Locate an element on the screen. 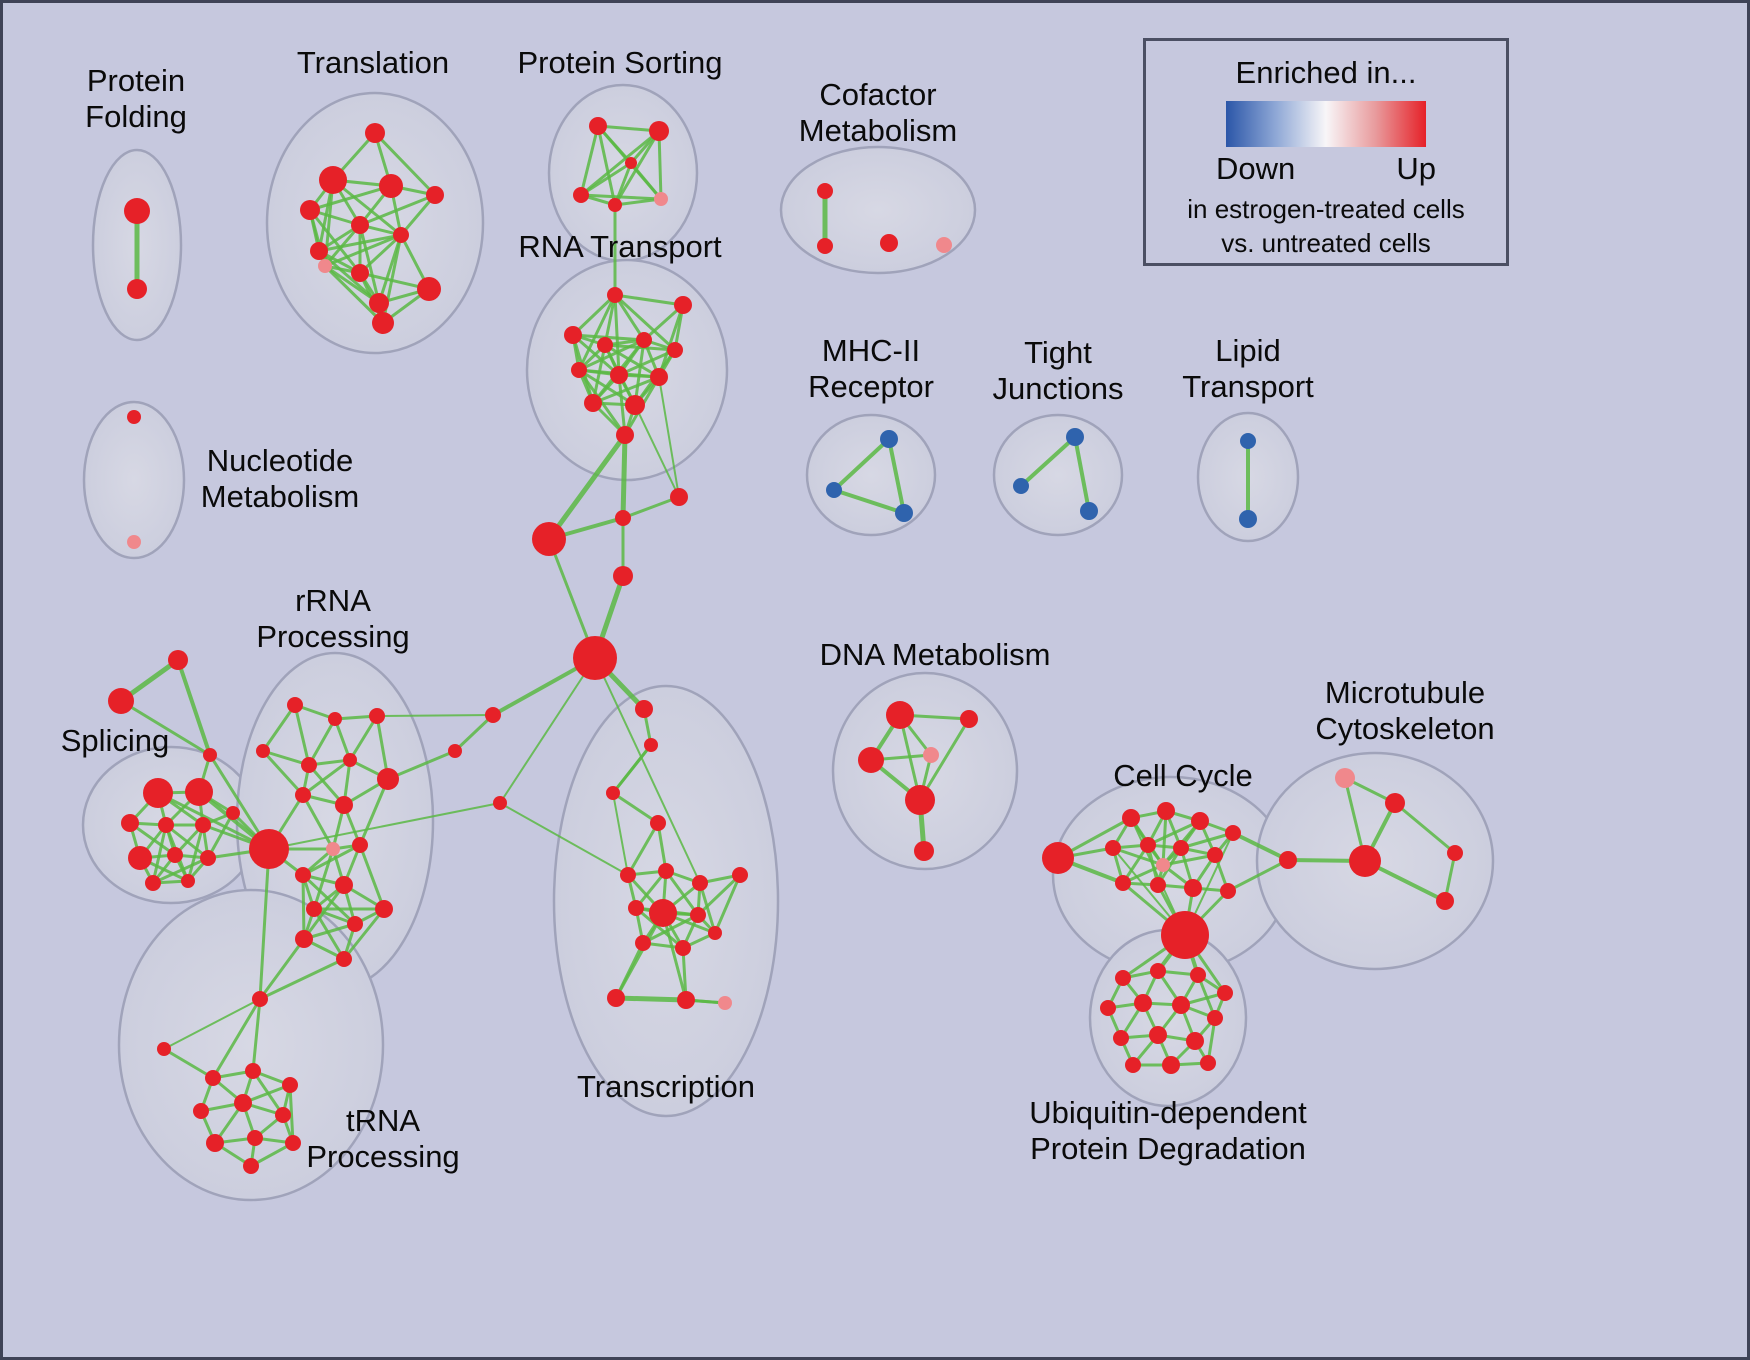  cluster-label-microtubule: Microtubule Cytoskeleton is located at coordinates (1405, 710).